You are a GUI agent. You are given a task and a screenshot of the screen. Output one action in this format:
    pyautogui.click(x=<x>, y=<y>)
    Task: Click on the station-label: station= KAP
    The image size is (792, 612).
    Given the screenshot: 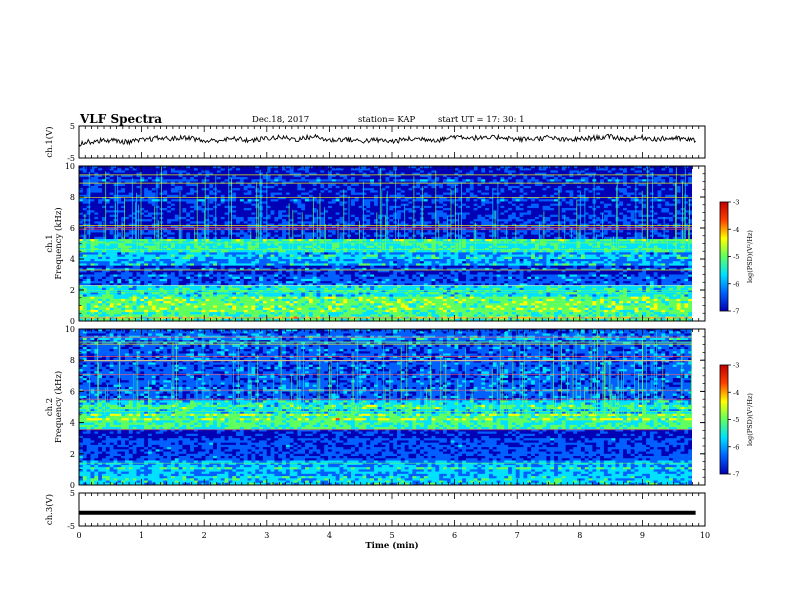 What is the action you would take?
    pyautogui.click(x=386, y=120)
    